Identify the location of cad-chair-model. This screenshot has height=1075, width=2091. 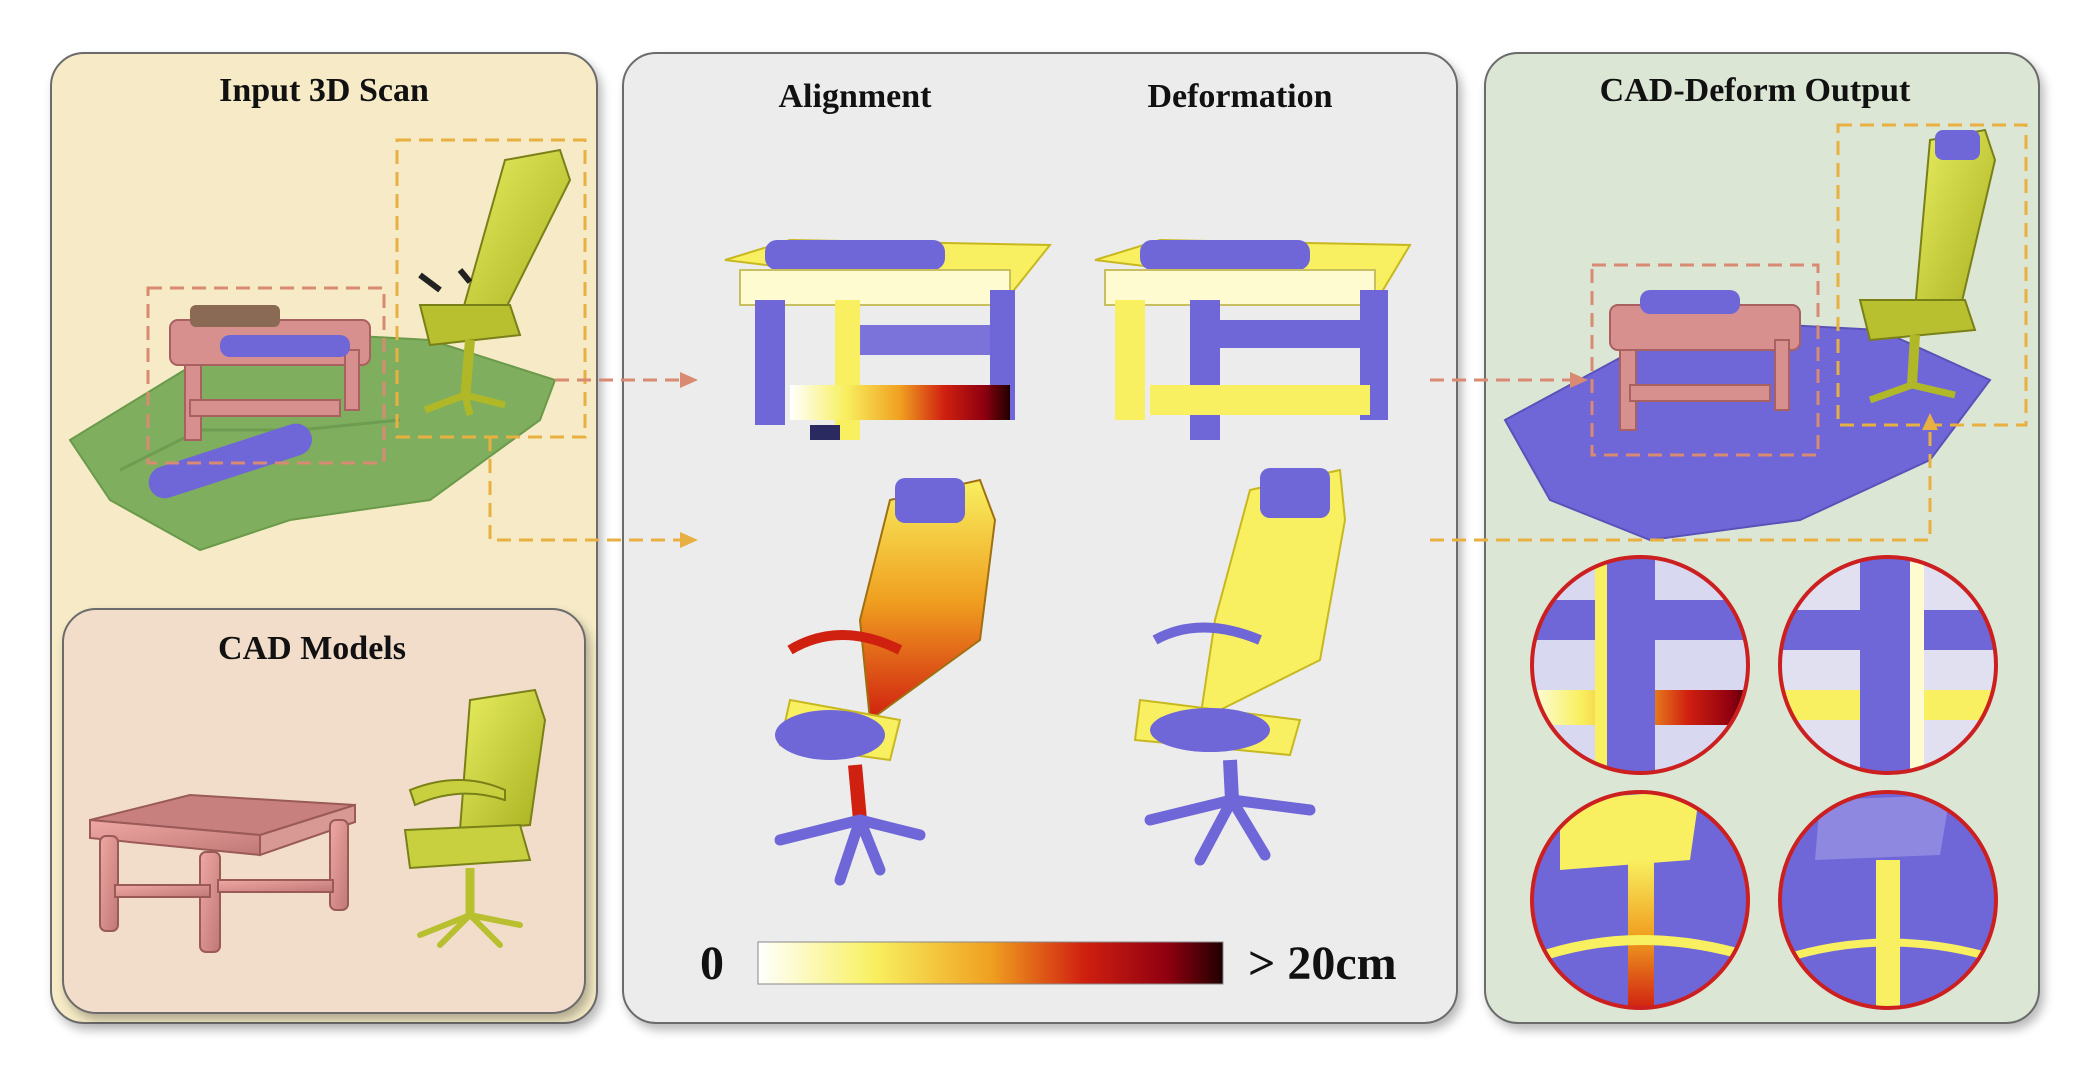
(475, 818).